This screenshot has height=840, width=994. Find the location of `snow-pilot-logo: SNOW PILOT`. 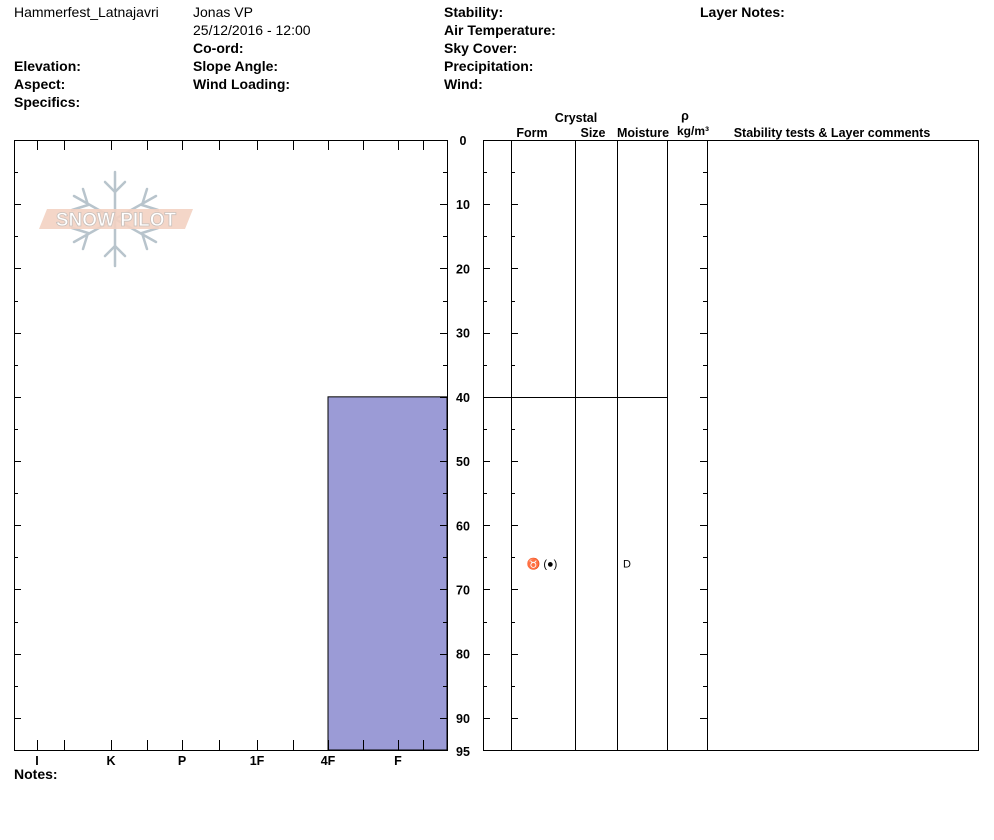

snow-pilot-logo: SNOW PILOT is located at coordinates (116, 219).